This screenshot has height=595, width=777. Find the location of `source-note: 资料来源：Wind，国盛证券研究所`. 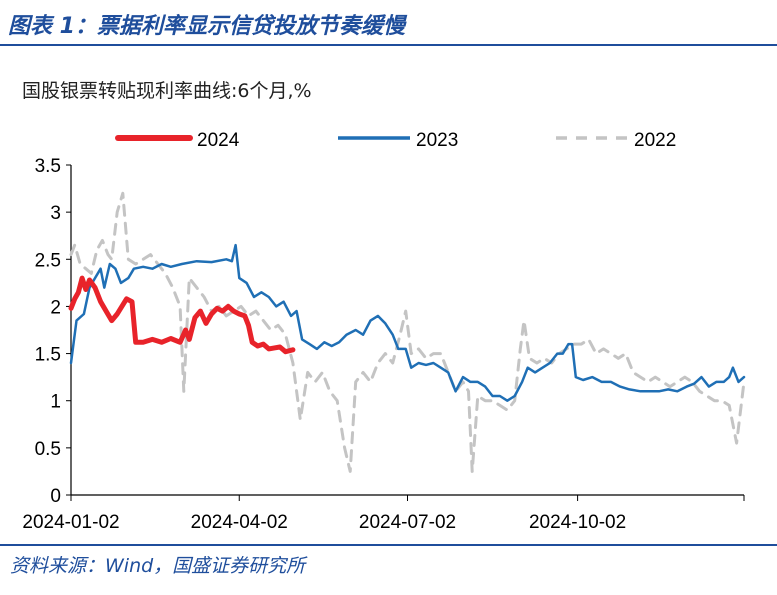

source-note: 资料来源：Wind，国盛证券研究所 is located at coordinates (158, 566).